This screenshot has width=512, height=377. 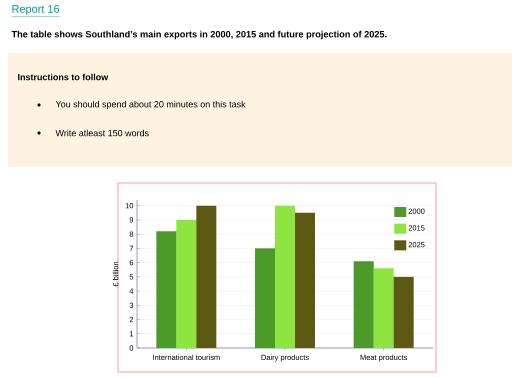 What do you see at coordinates (102, 133) in the screenshot?
I see `text: Write atleast 150 words` at bounding box center [102, 133].